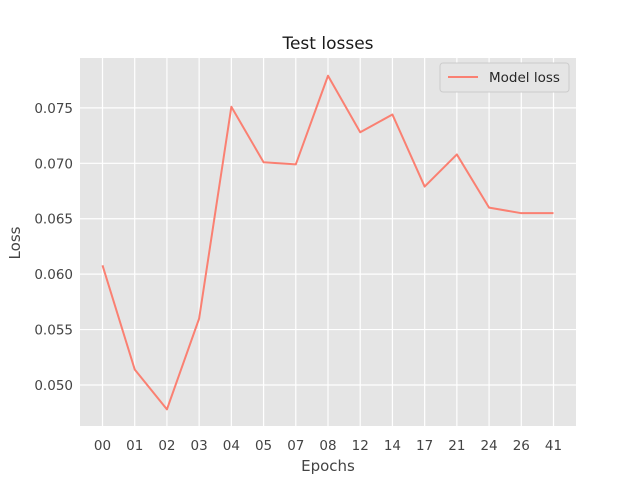 The width and height of the screenshot is (640, 480). What do you see at coordinates (53, 386) in the screenshot?
I see `y-tick-label: 0.050` at bounding box center [53, 386].